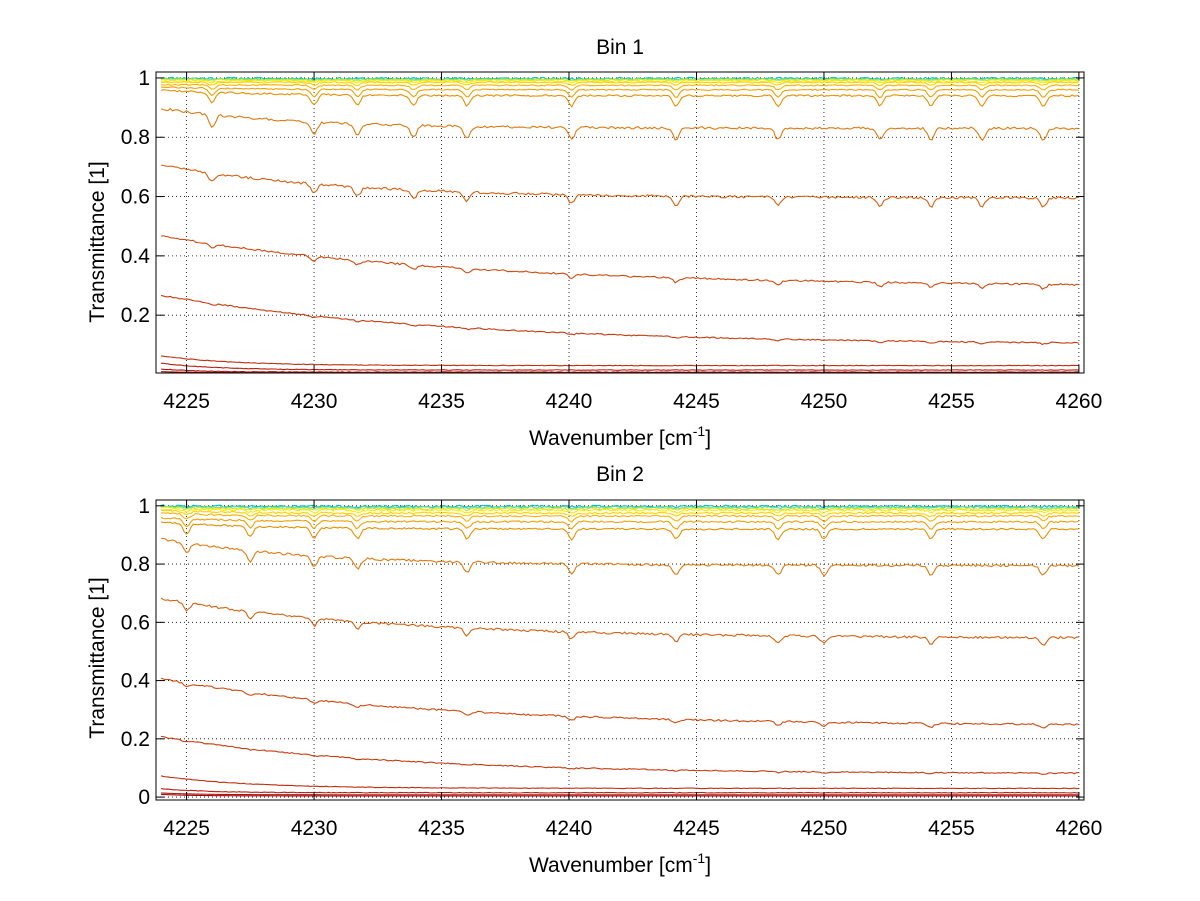 Image resolution: width=1200 pixels, height=901 pixels. I want to click on chart-title: Bin 1, so click(620, 47).